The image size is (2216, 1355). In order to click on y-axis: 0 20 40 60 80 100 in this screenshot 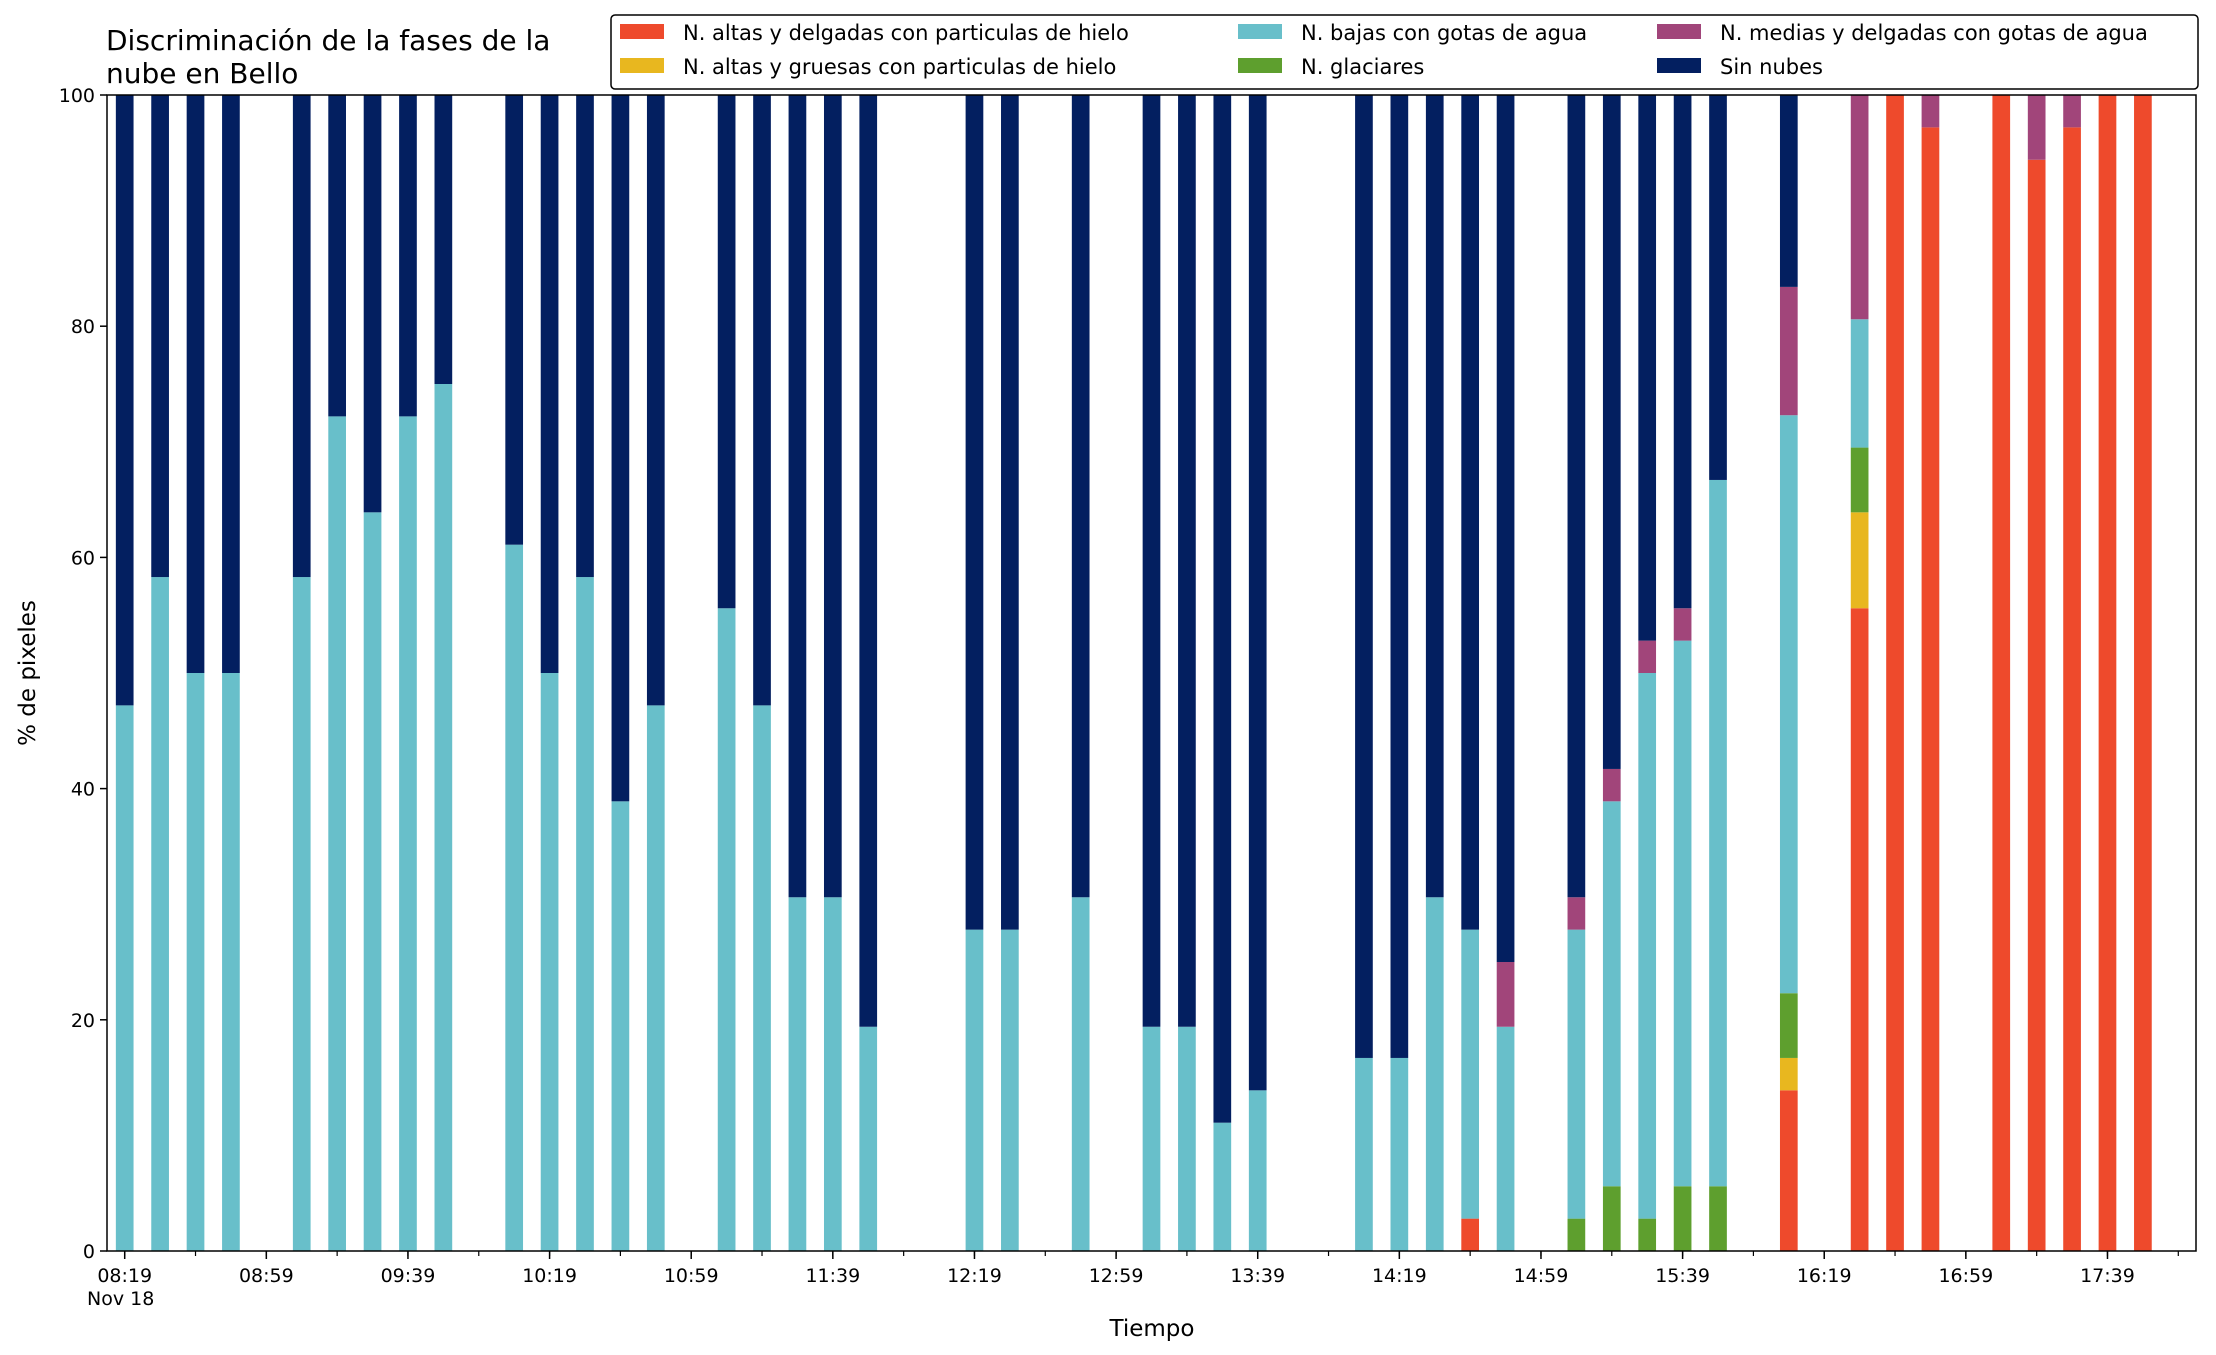, I will do `click(83, 674)`.